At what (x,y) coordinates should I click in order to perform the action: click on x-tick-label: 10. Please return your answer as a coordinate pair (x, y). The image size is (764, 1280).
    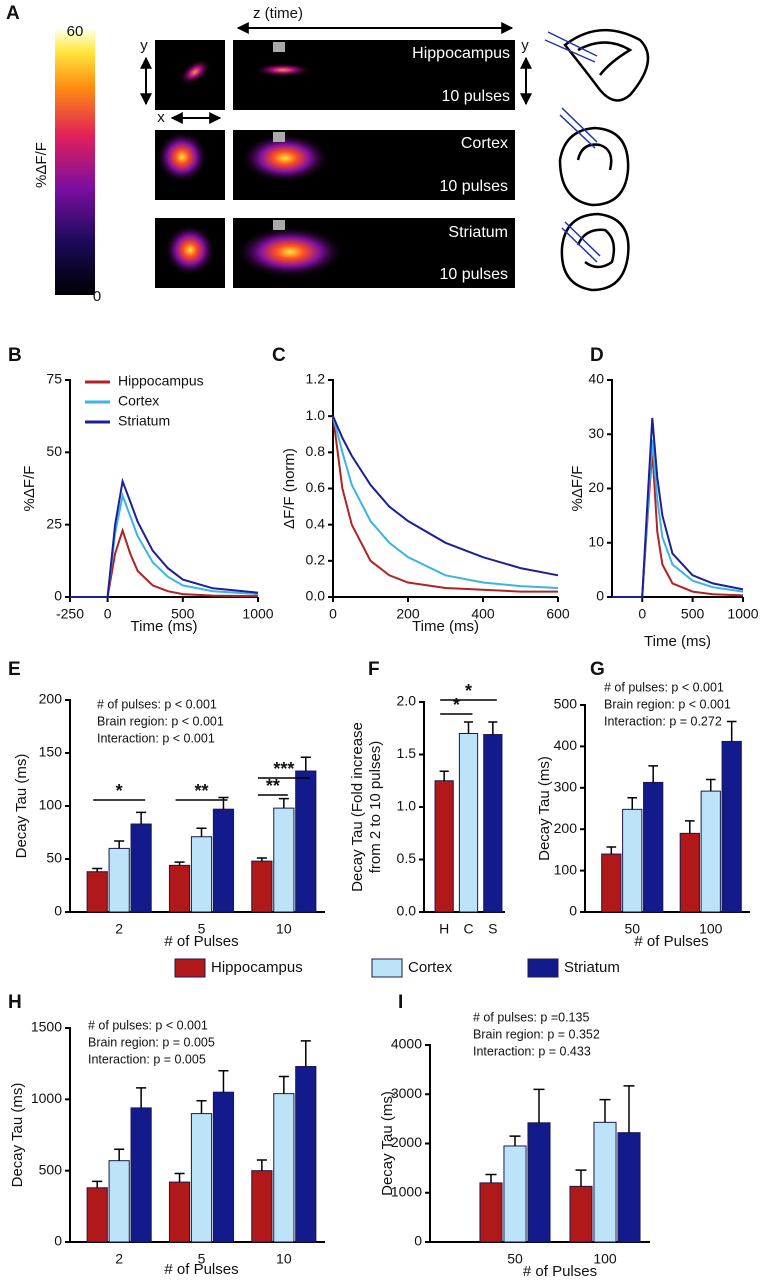
    Looking at the image, I should click on (284, 929).